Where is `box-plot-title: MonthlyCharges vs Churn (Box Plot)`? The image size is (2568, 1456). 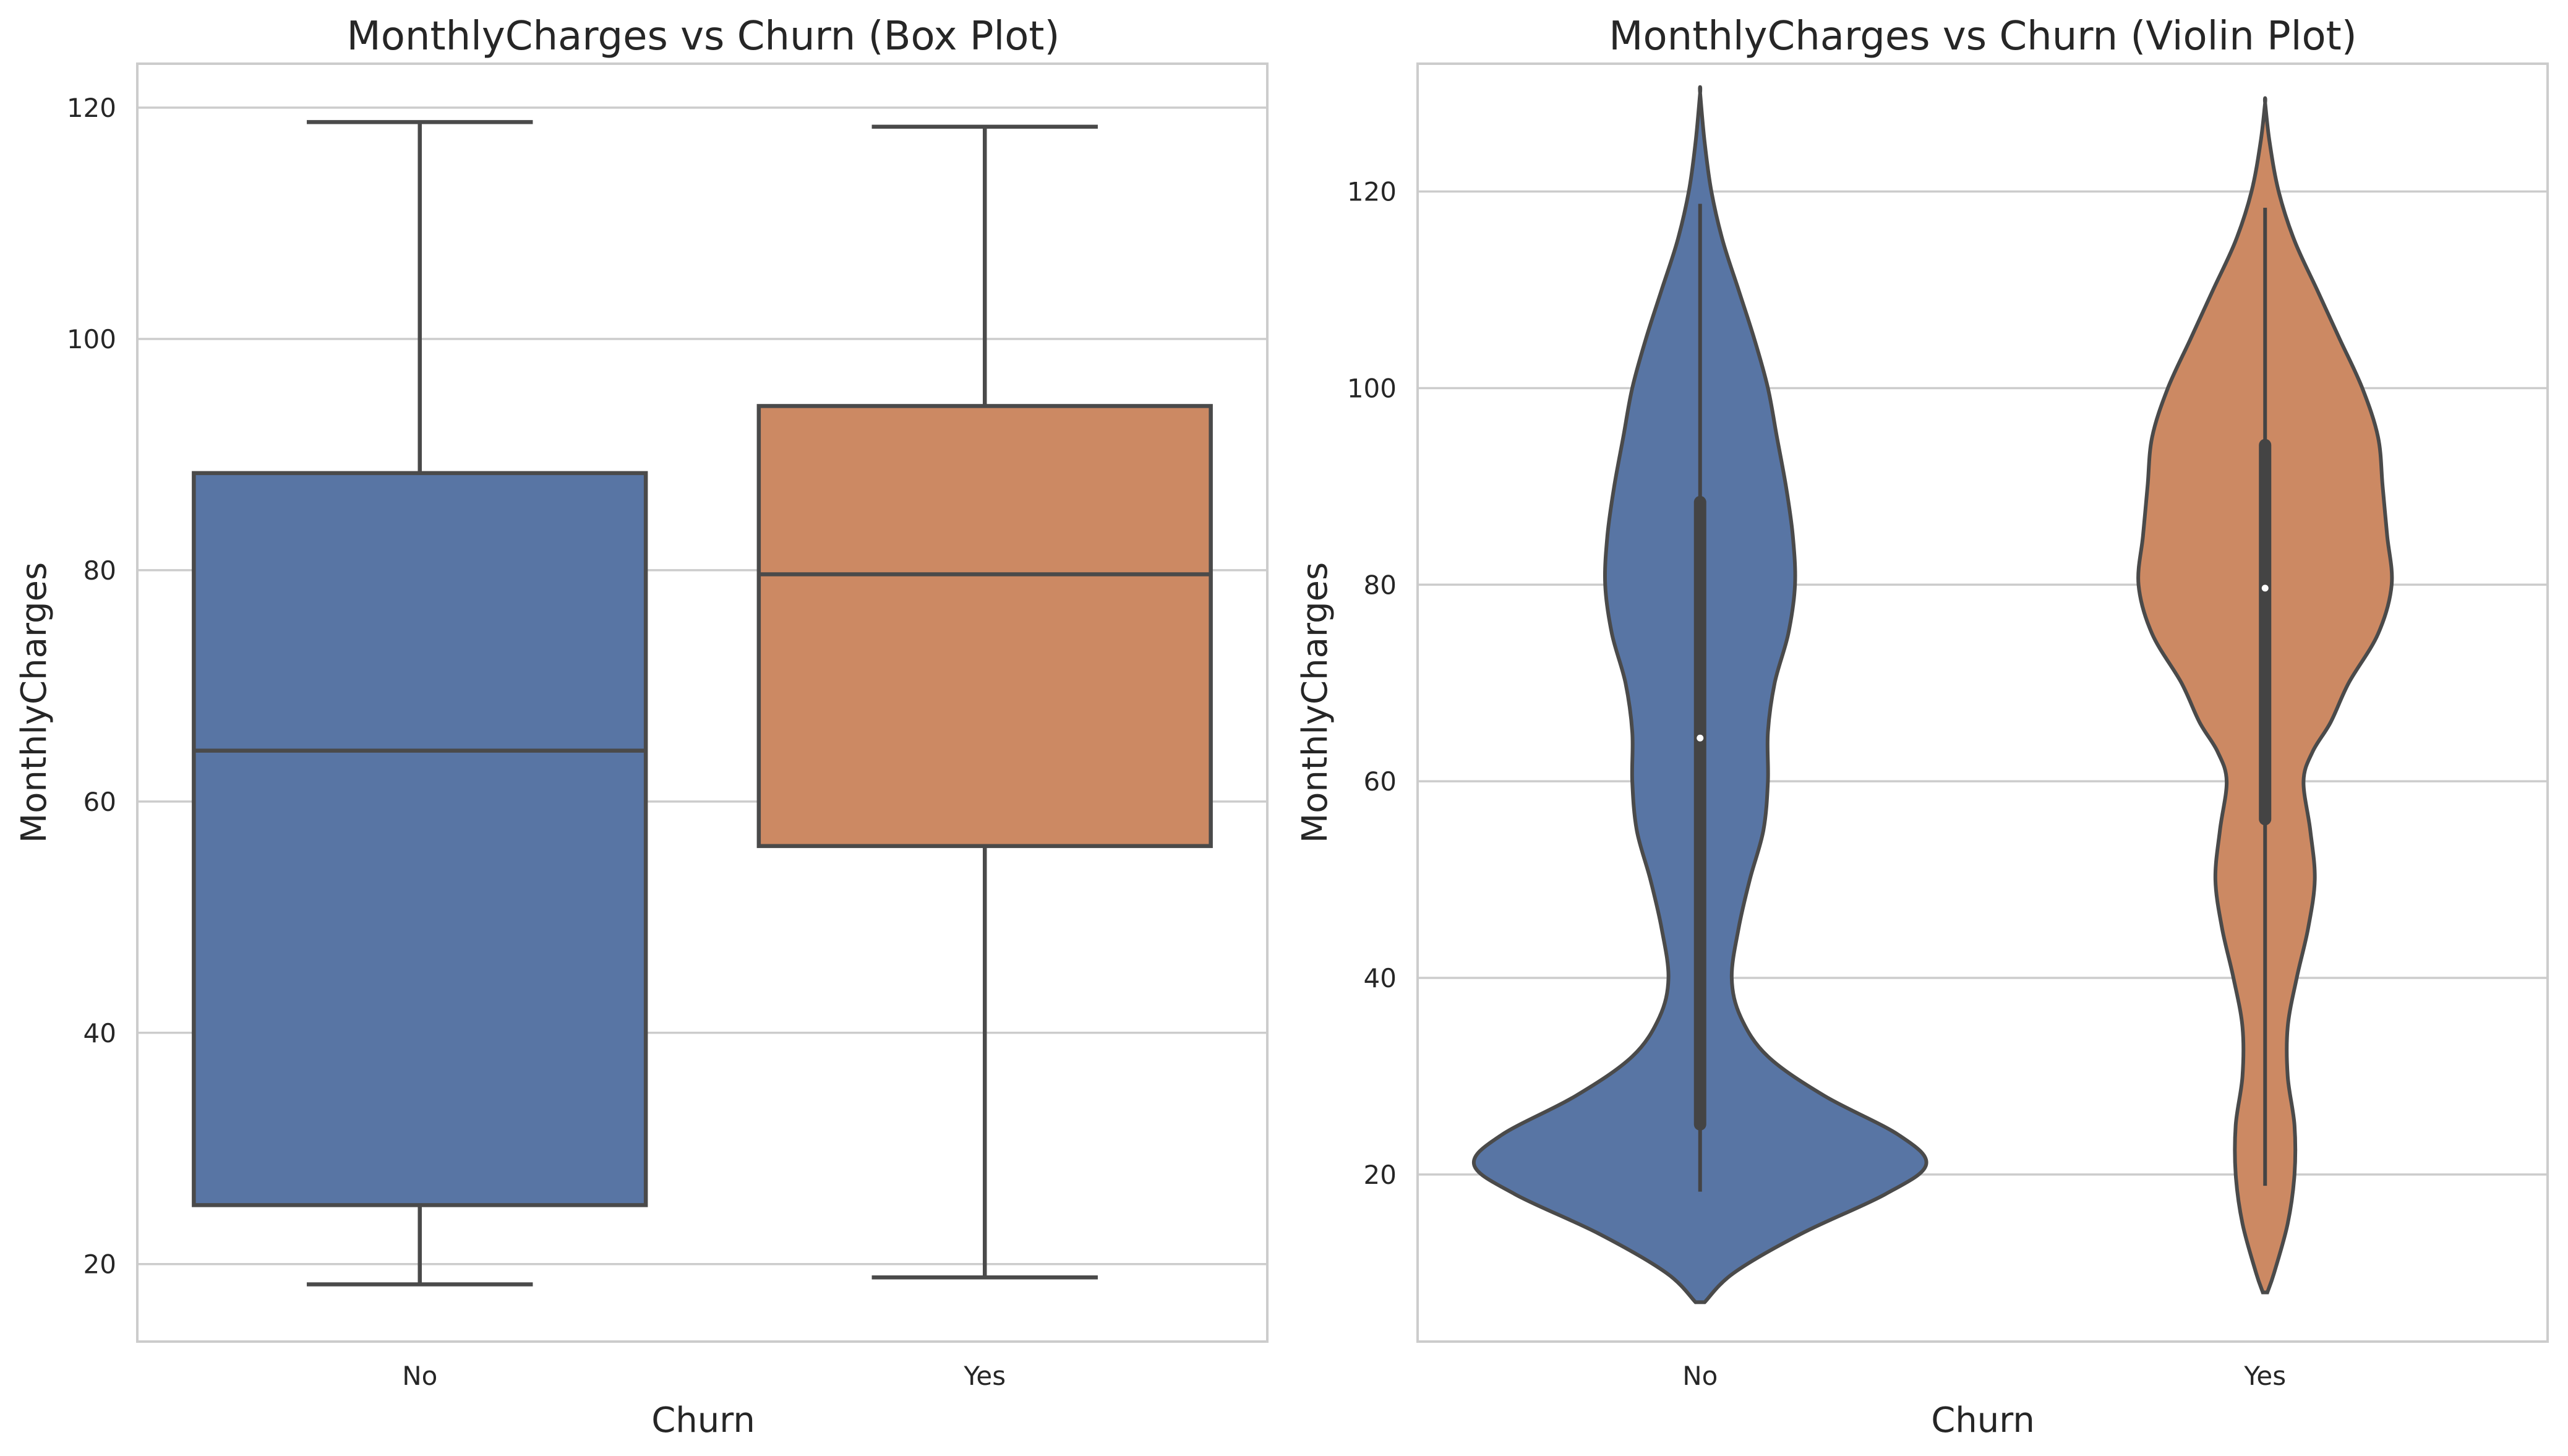
box-plot-title: MonthlyCharges vs Churn (Box Plot) is located at coordinates (703, 36).